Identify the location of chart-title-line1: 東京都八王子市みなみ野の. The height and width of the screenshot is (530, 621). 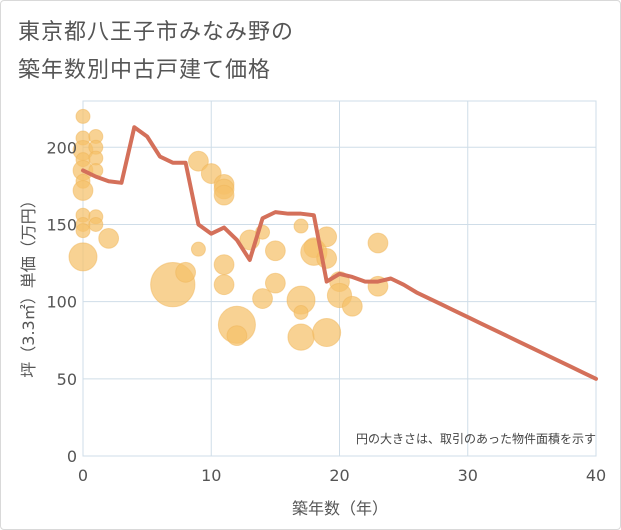
(156, 32).